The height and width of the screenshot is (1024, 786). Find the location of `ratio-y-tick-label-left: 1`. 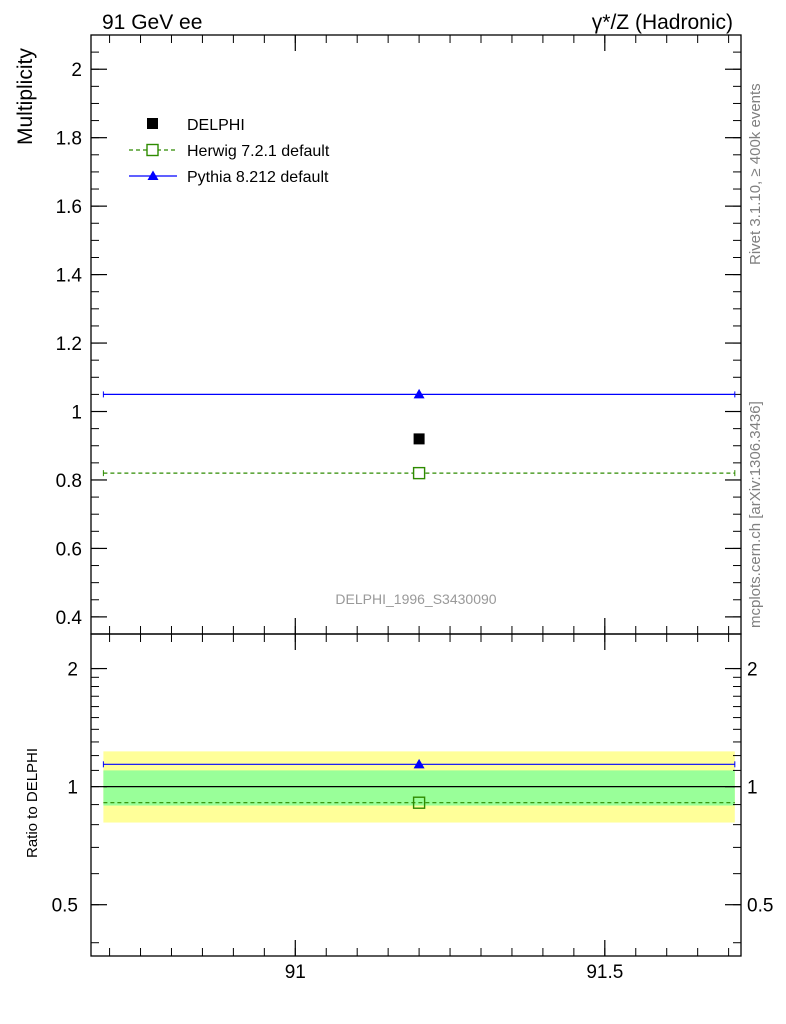

ratio-y-tick-label-left: 1 is located at coordinates (72, 788).